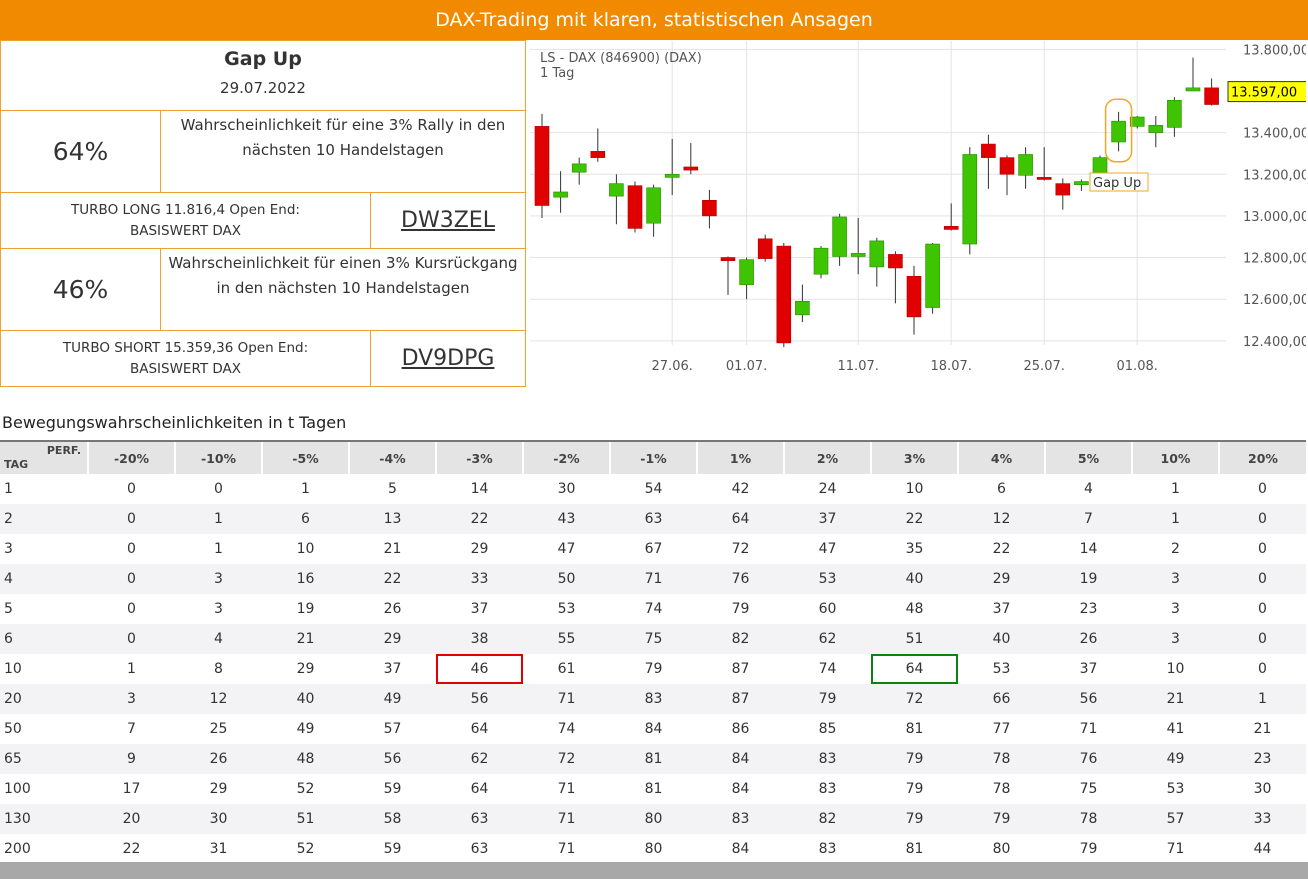 Image resolution: width=1308 pixels, height=879 pixels. I want to click on table-cell: 60, so click(827, 609).